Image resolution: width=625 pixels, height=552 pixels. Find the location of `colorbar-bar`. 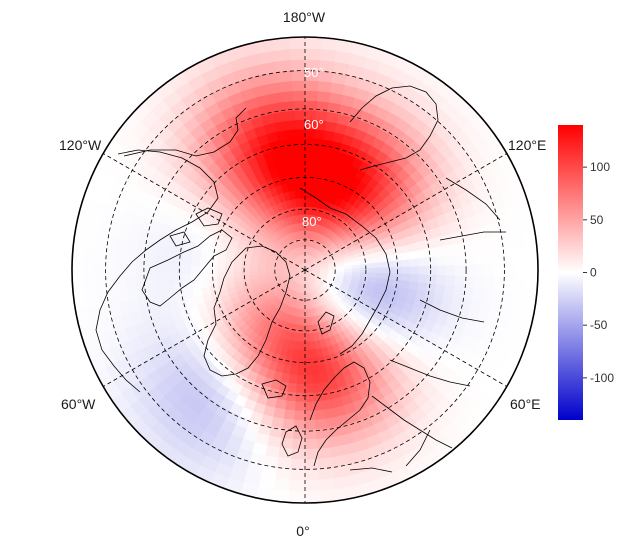

colorbar-bar is located at coordinates (570, 272).